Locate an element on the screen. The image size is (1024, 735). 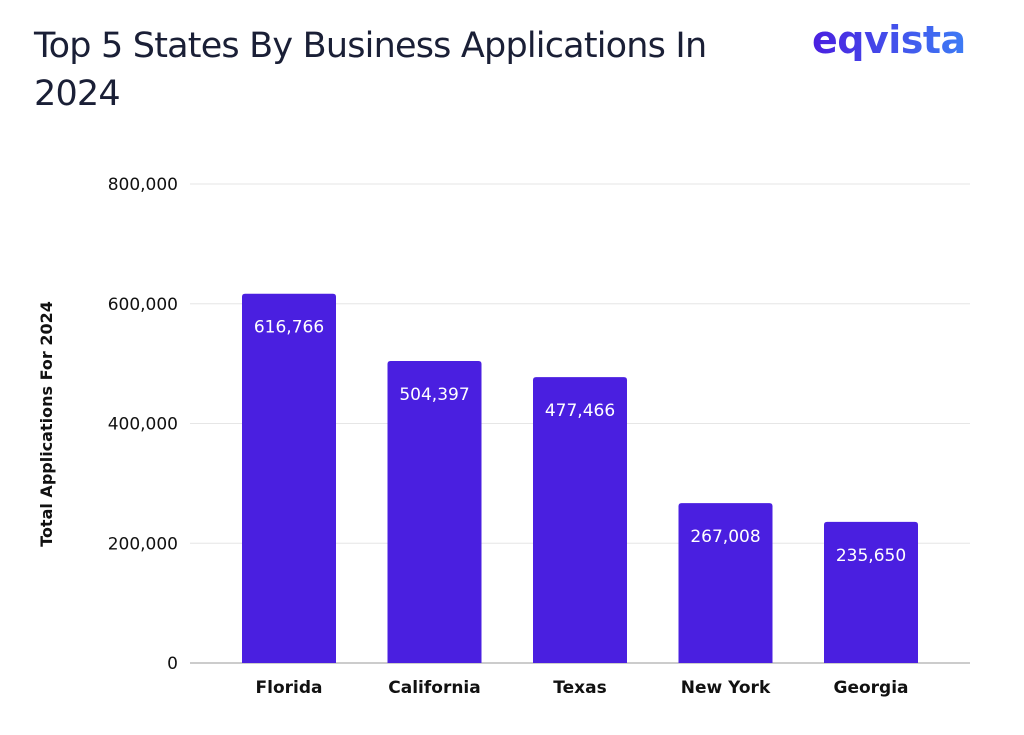
bar-georgia is located at coordinates (871, 592).